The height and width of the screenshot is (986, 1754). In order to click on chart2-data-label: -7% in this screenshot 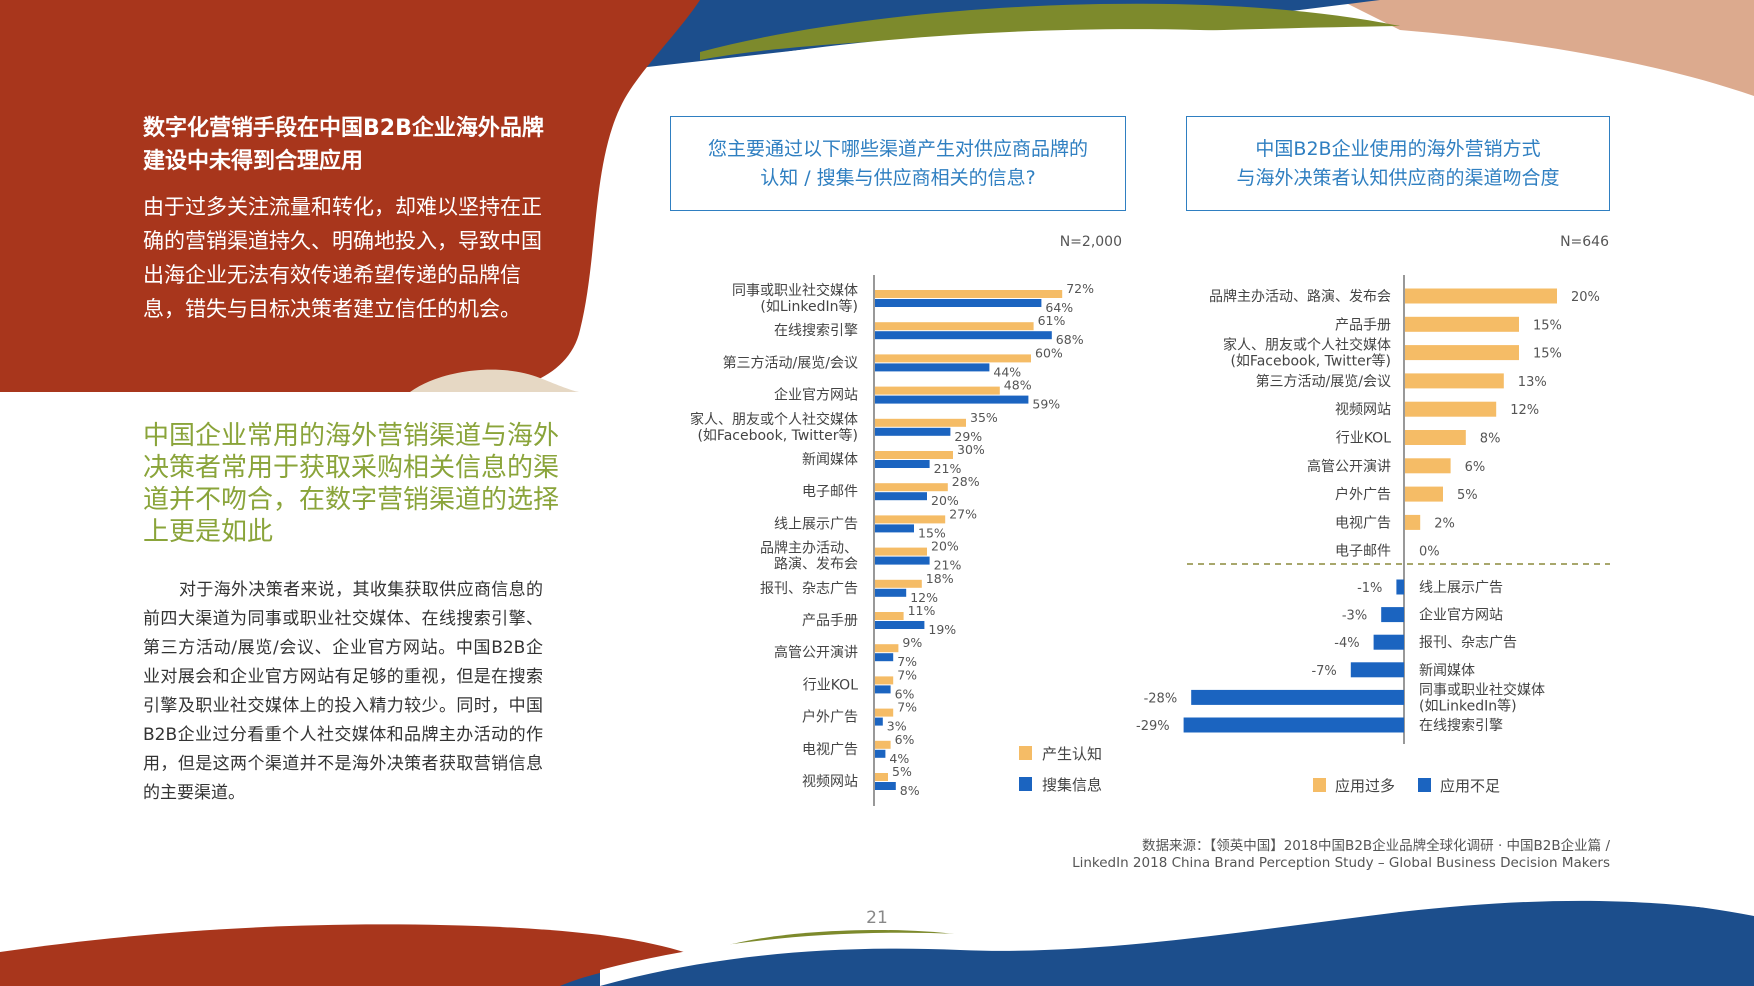, I will do `click(1323, 671)`.